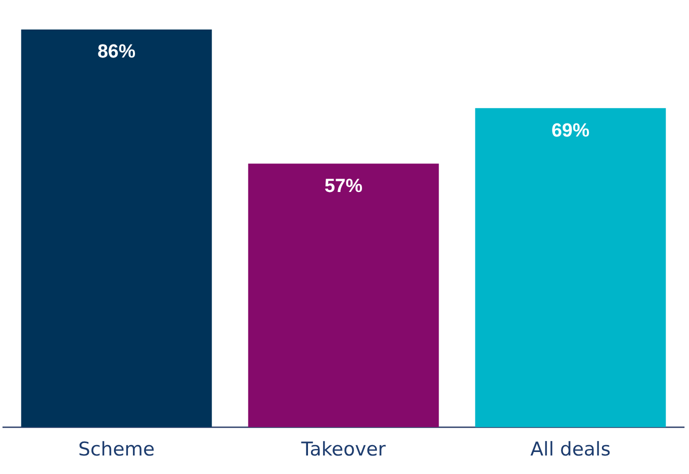 The height and width of the screenshot is (474, 689). What do you see at coordinates (570, 449) in the screenshot?
I see `x-tick-label: All deals` at bounding box center [570, 449].